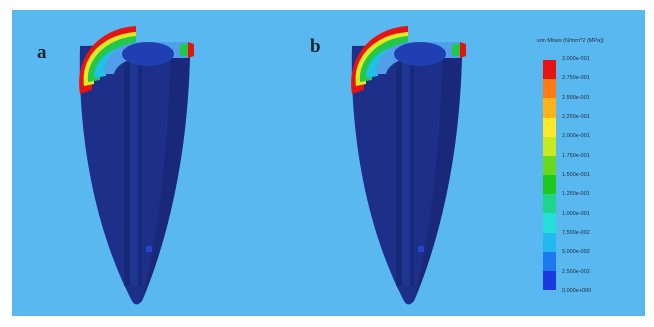 The image size is (654, 327). I want to click on legend-title: von Mises (N/mm^2 (MPa)), so click(570, 41).